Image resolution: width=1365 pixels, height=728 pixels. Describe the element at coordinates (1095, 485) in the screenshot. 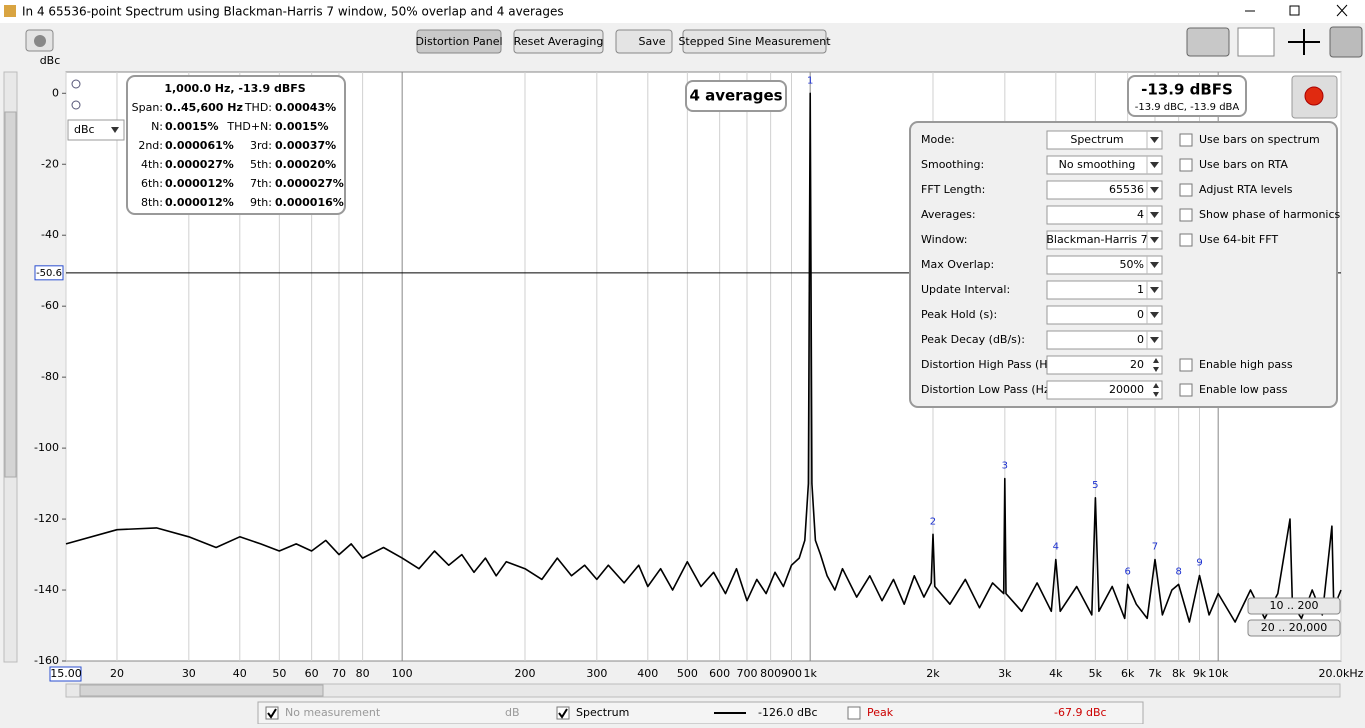

I see `harmonic-label: 5` at that location.